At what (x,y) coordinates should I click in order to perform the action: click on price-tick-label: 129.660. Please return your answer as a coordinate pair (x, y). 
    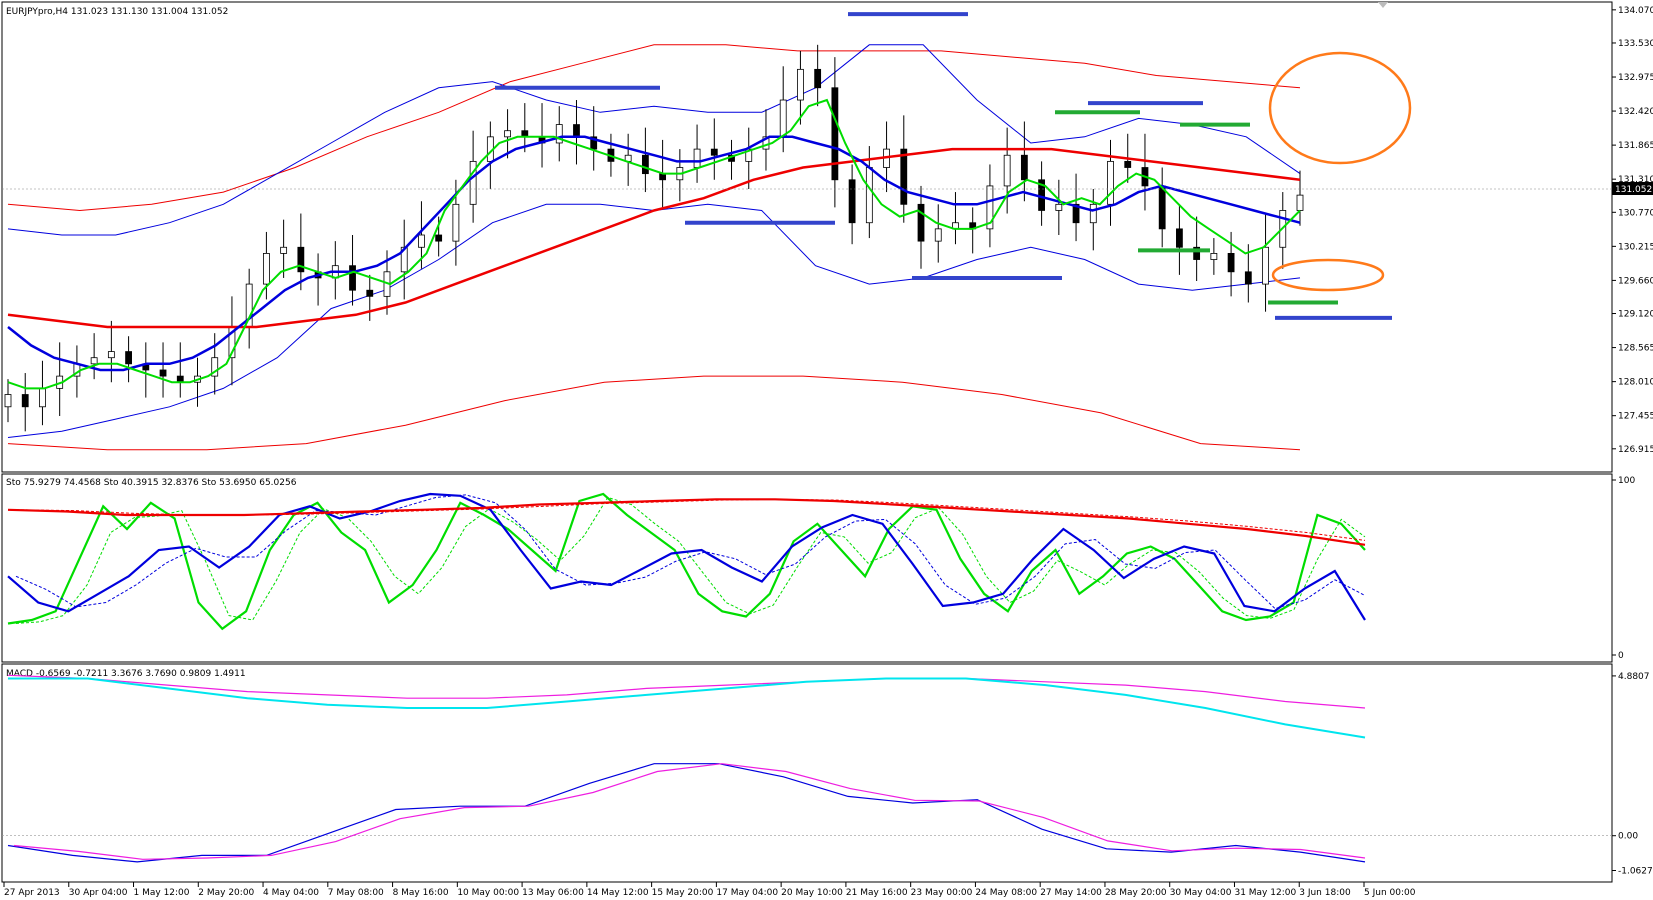
    Looking at the image, I should click on (1635, 281).